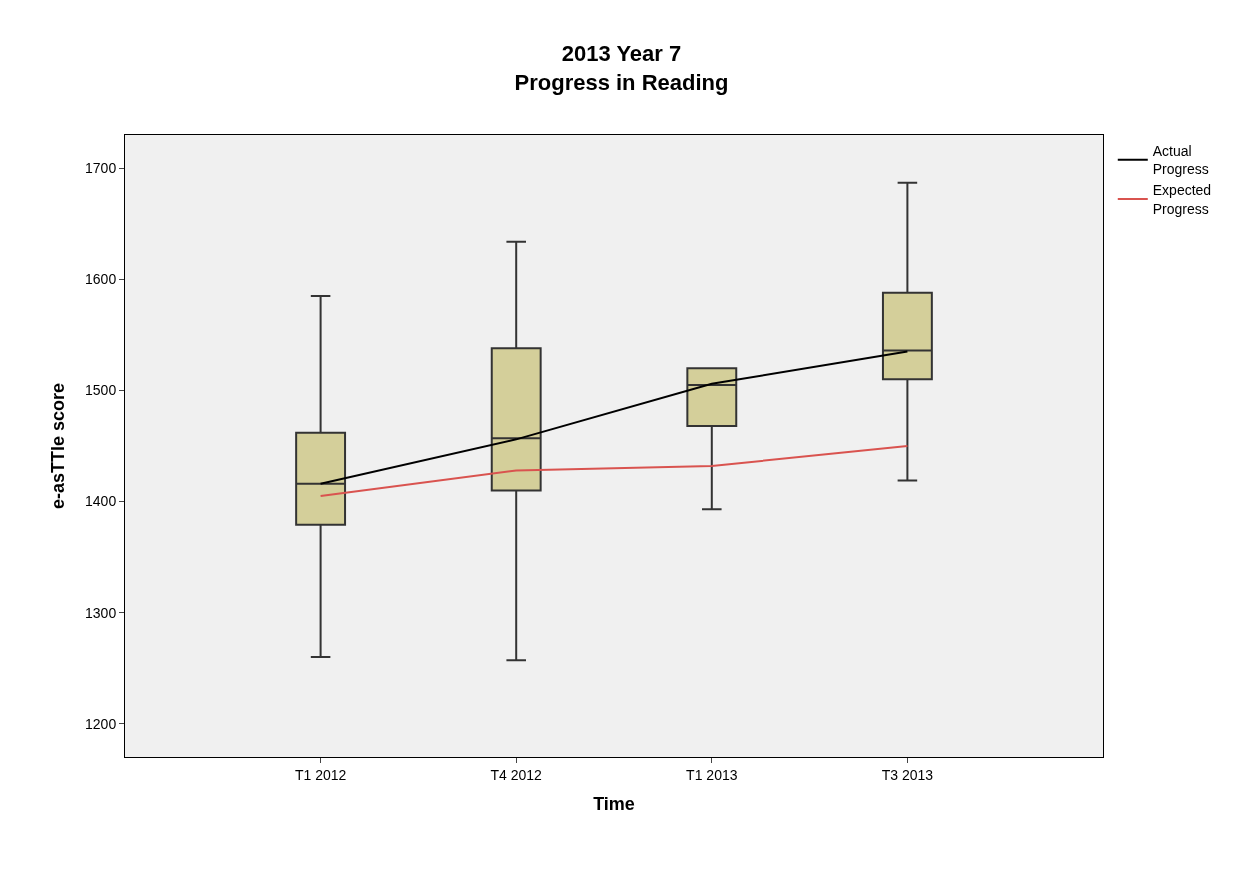 The height and width of the screenshot is (872, 1243). I want to click on x-axis-title: Time, so click(614, 803).